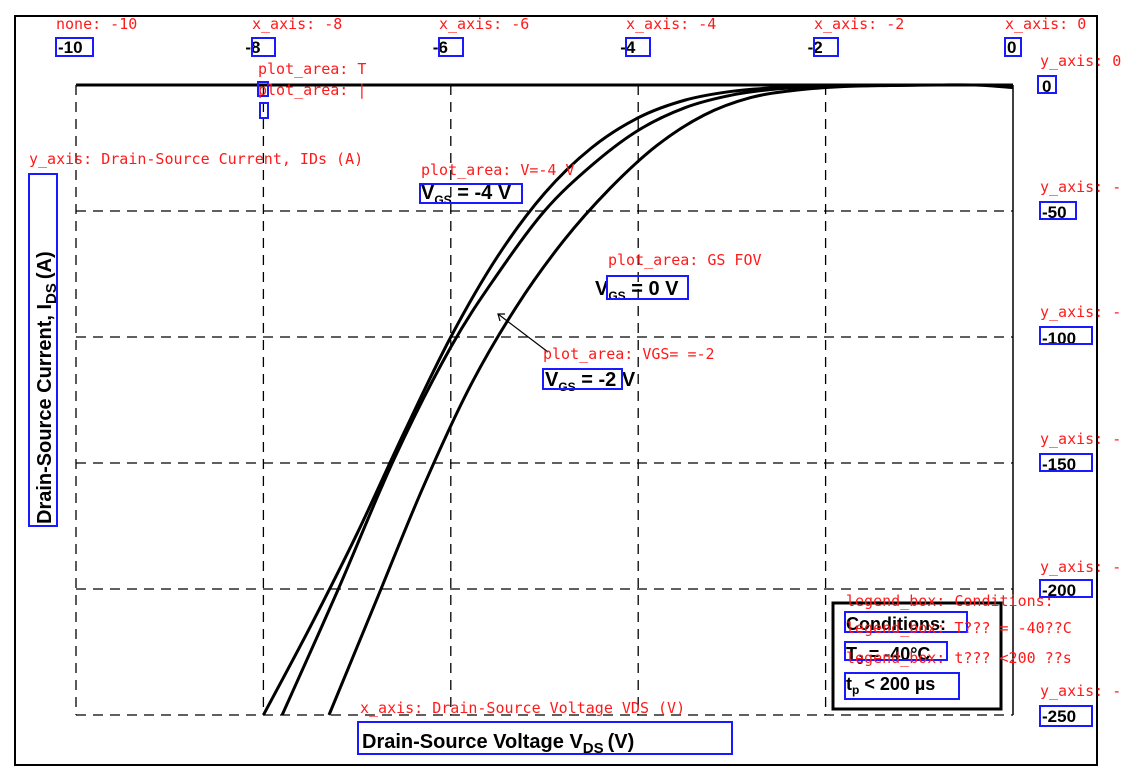  Describe the element at coordinates (484, 24) in the screenshot. I see `svg-text: x_axis: -6` at that location.